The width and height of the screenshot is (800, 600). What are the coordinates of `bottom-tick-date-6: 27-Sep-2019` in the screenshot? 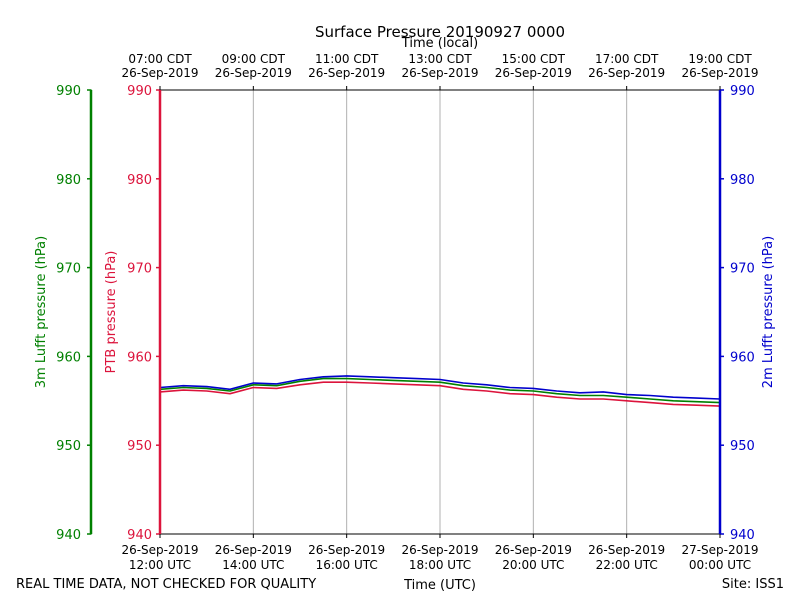 It's located at (719, 550).